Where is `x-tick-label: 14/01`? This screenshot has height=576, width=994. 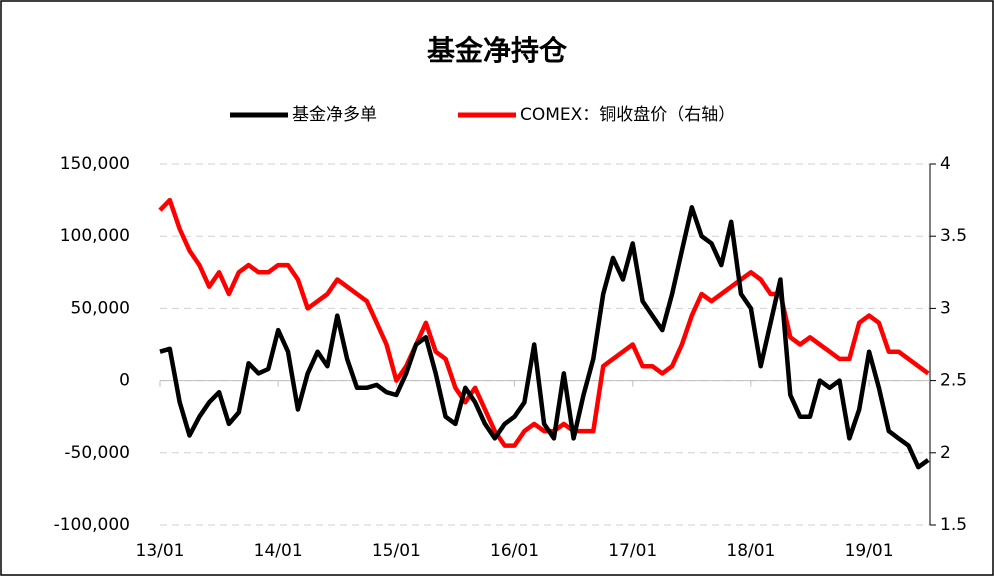 x-tick-label: 14/01 is located at coordinates (278, 551).